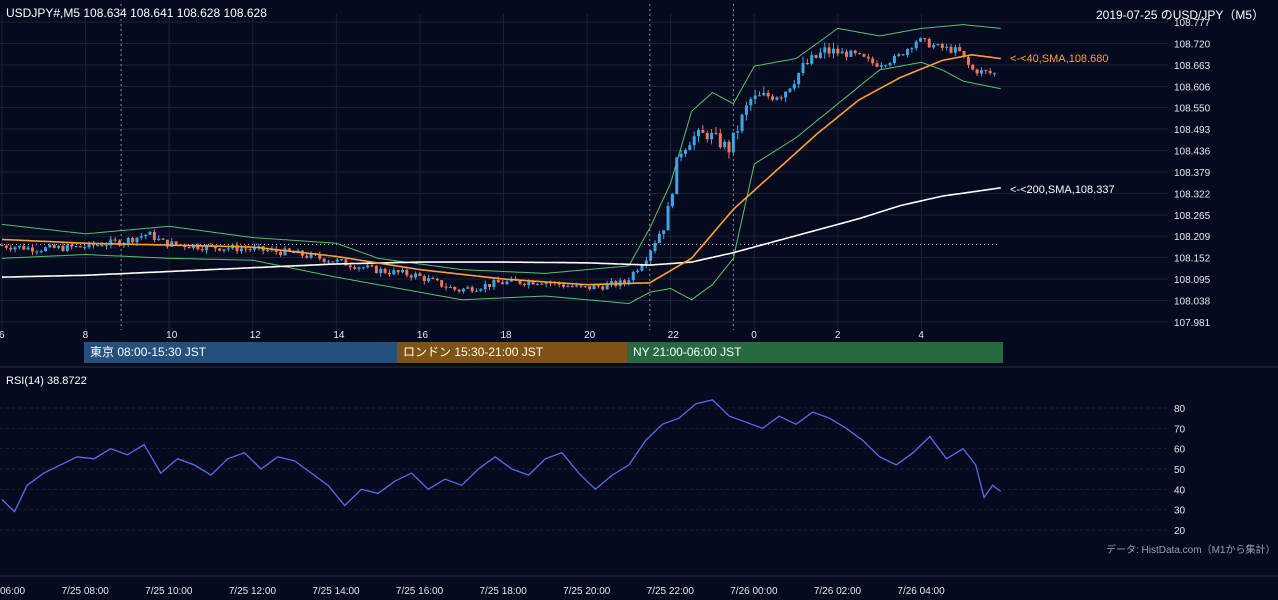 The width and height of the screenshot is (1278, 600). I want to click on price-tick-label: 108.436, so click(1192, 152).